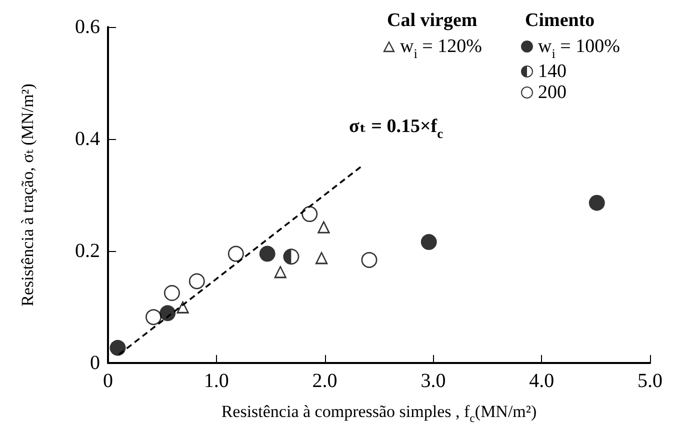 This screenshot has height=443, width=688. Describe the element at coordinates (650, 381) in the screenshot. I see `x-tick-label: 5.0` at that location.